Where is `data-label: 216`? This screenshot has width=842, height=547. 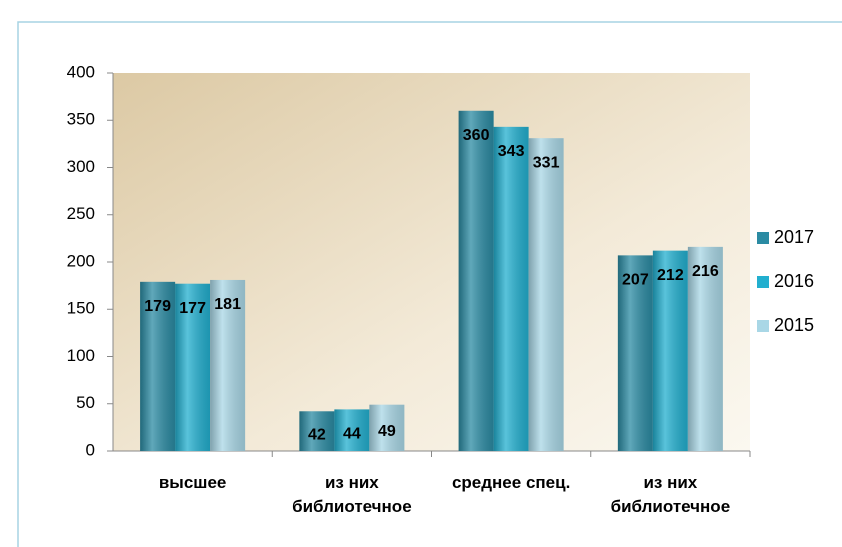
data-label: 216 is located at coordinates (705, 271).